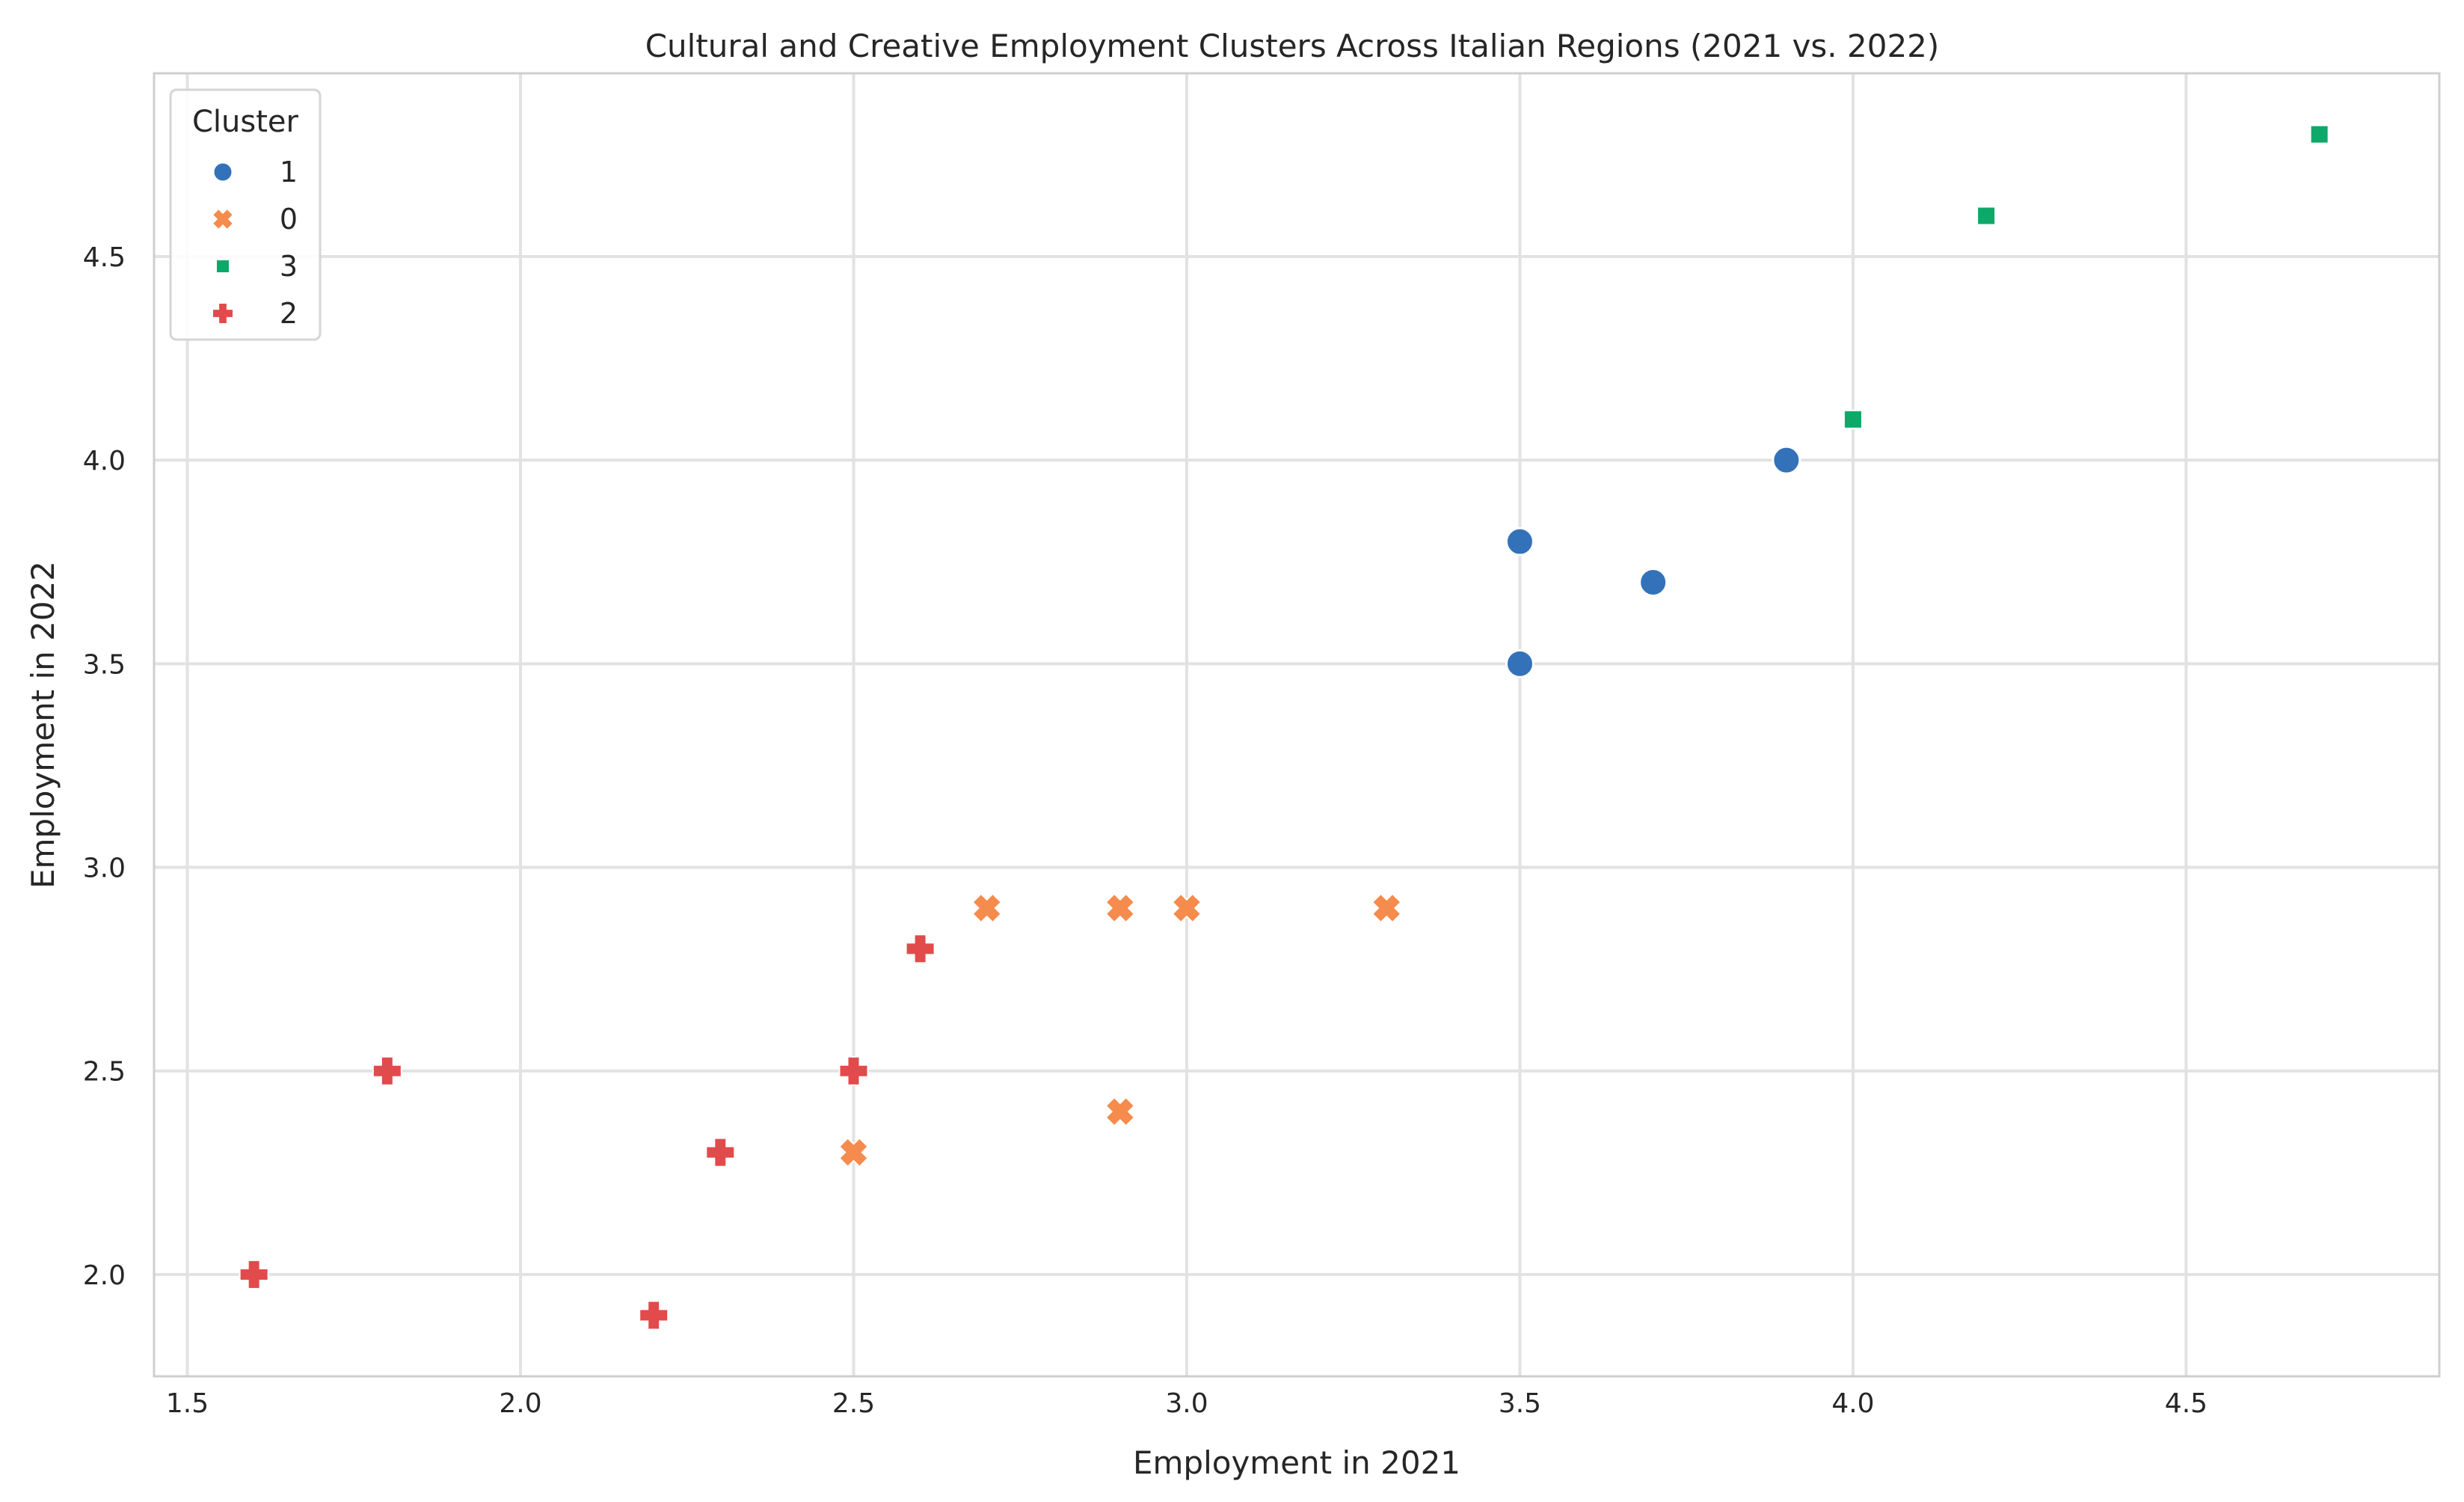 Image resolution: width=2464 pixels, height=1502 pixels. I want to click on x-axis-label: Employment in 2021, so click(1296, 1462).